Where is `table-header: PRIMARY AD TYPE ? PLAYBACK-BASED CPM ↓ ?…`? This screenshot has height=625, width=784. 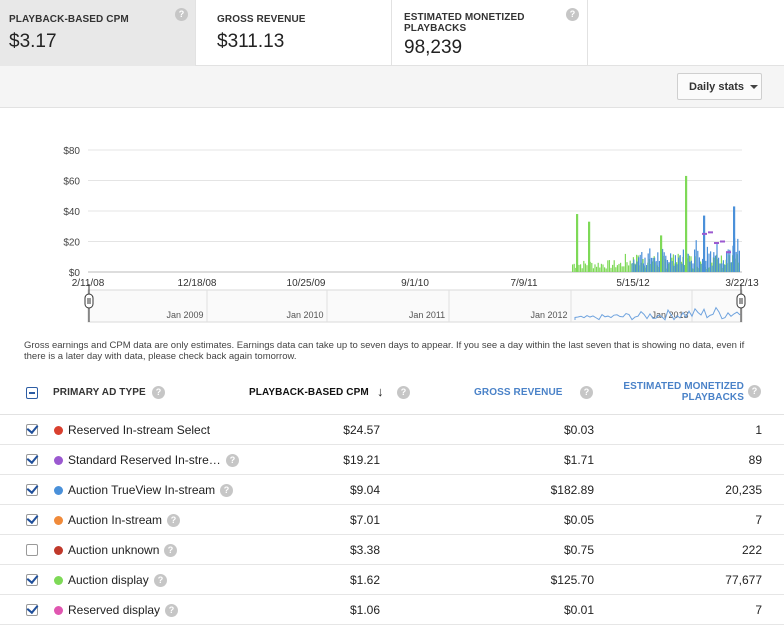 table-header: PRIMARY AD TYPE ? PLAYBACK-BASED CPM ↓ ?… is located at coordinates (392, 392).